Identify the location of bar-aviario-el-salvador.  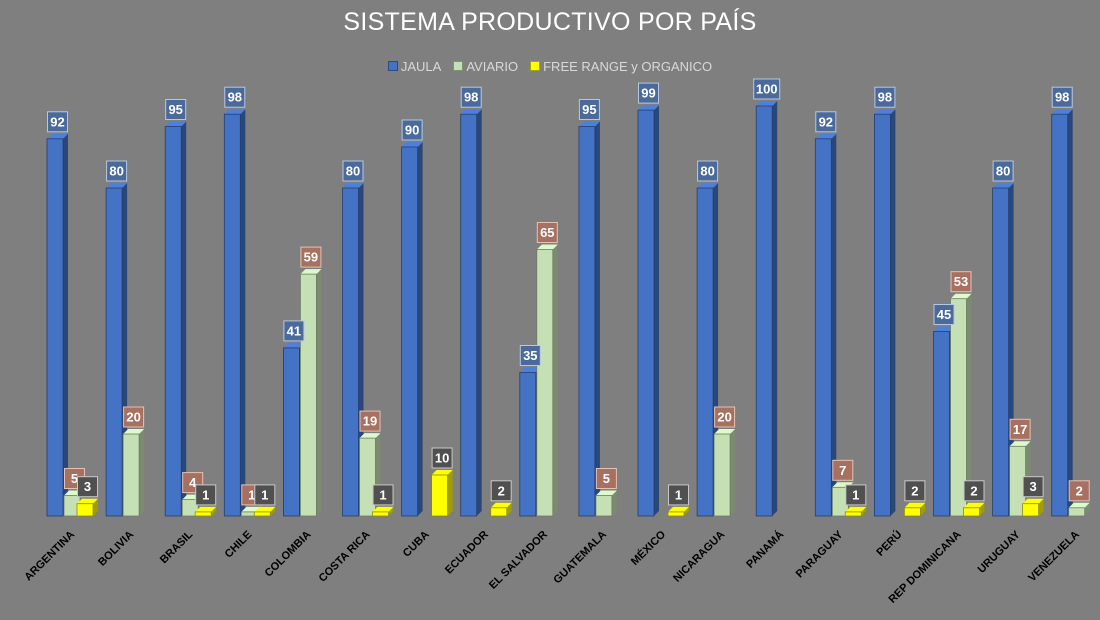
(547, 380).